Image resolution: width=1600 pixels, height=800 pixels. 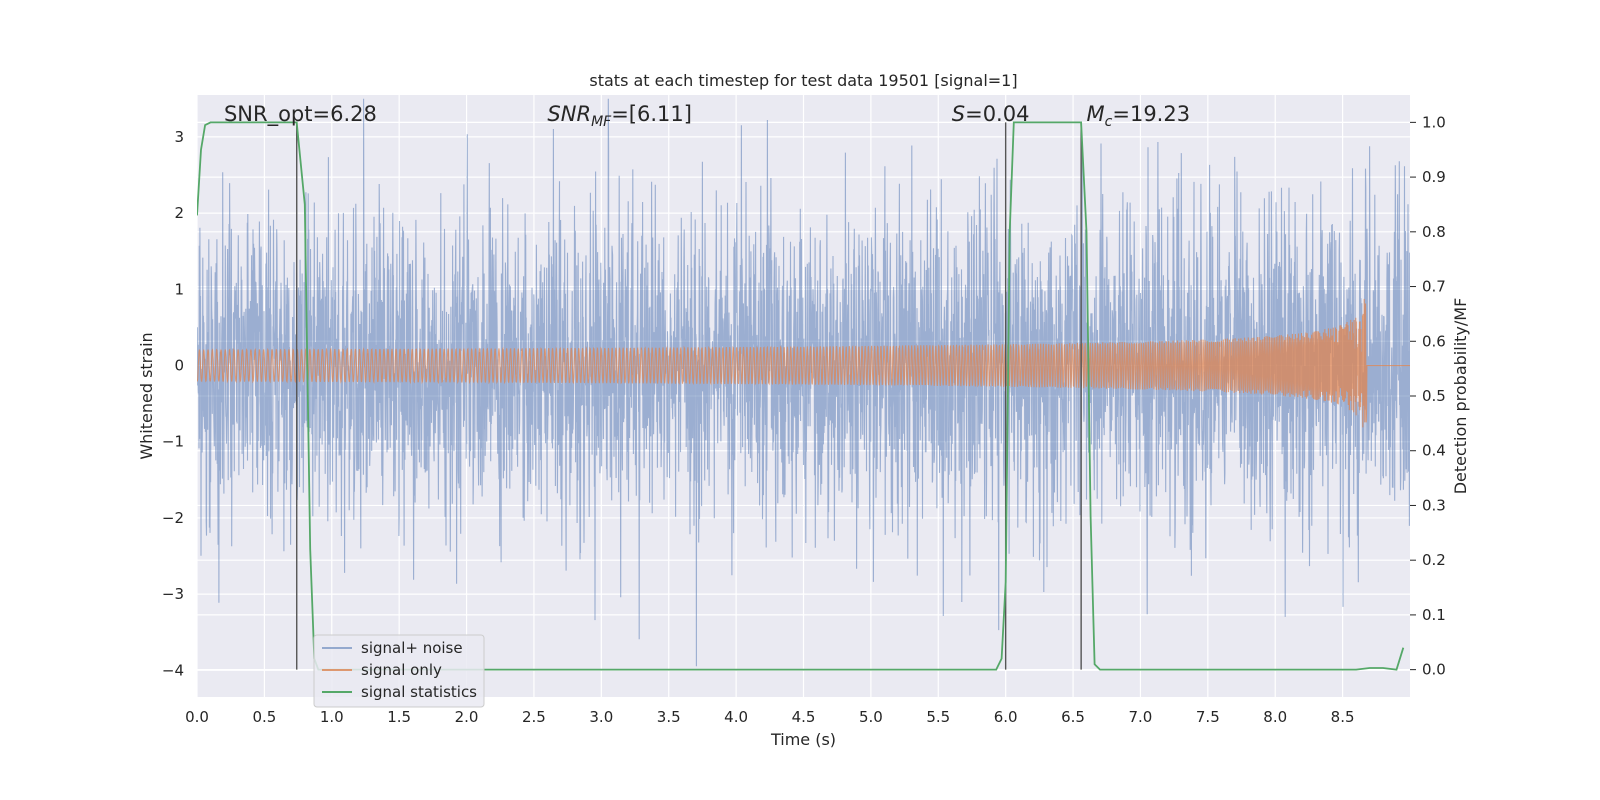 I want to click on x-tick-label: 6.0, so click(x=1006, y=717).